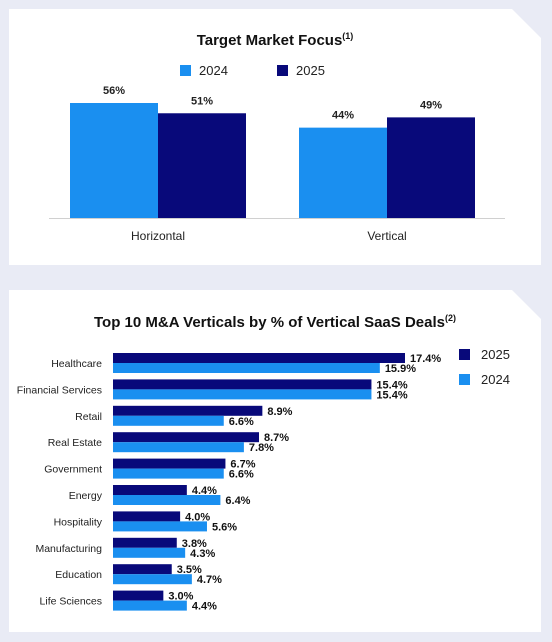 Image resolution: width=552 pixels, height=642 pixels. I want to click on data-label-healthcare-2024: 15.9%, so click(400, 369).